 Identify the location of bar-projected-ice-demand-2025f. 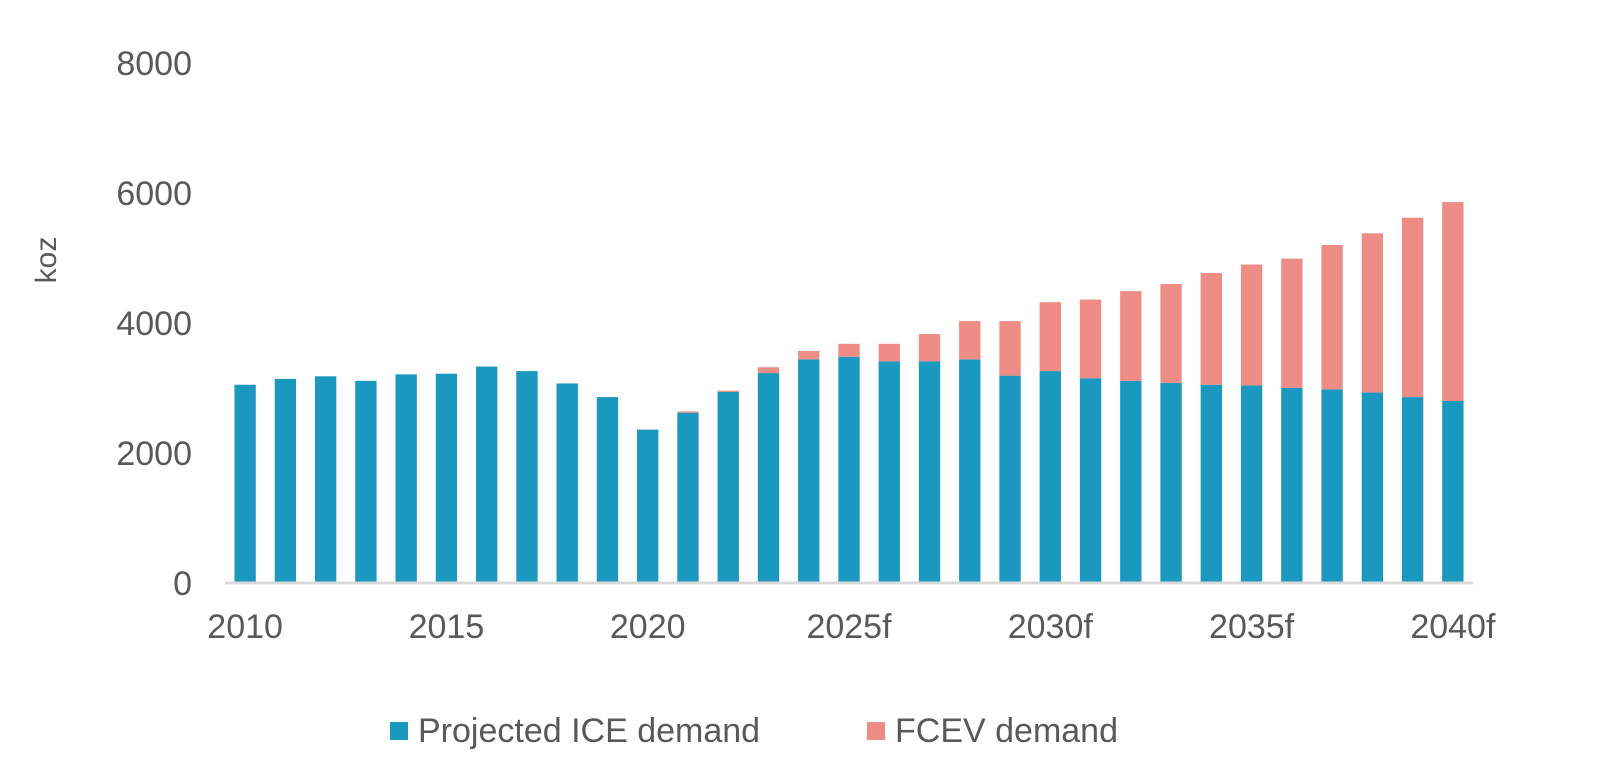
(849, 469).